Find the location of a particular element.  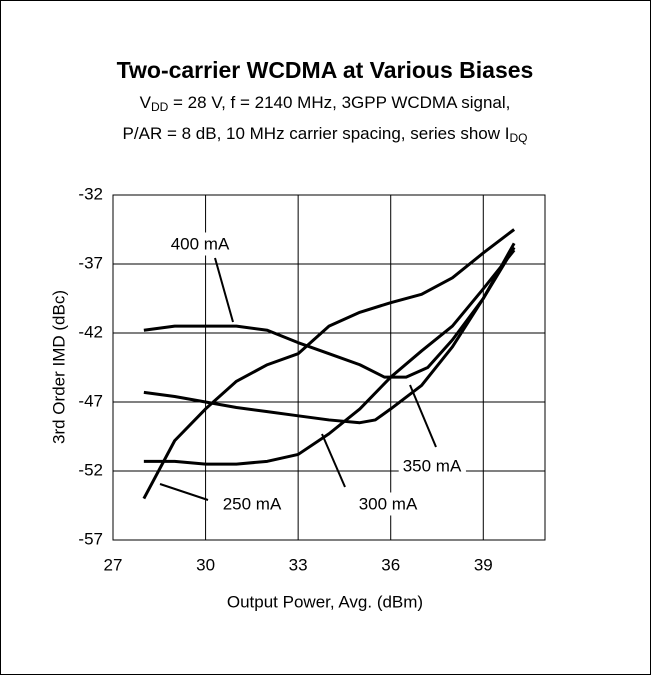

x-tick-label: 30 is located at coordinates (205, 564).